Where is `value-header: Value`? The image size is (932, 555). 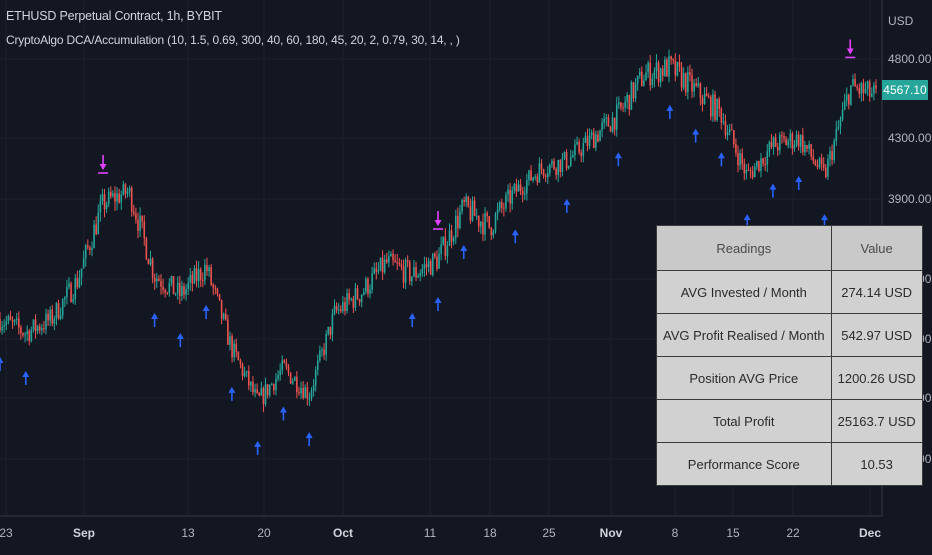
value-header: Value is located at coordinates (876, 248).